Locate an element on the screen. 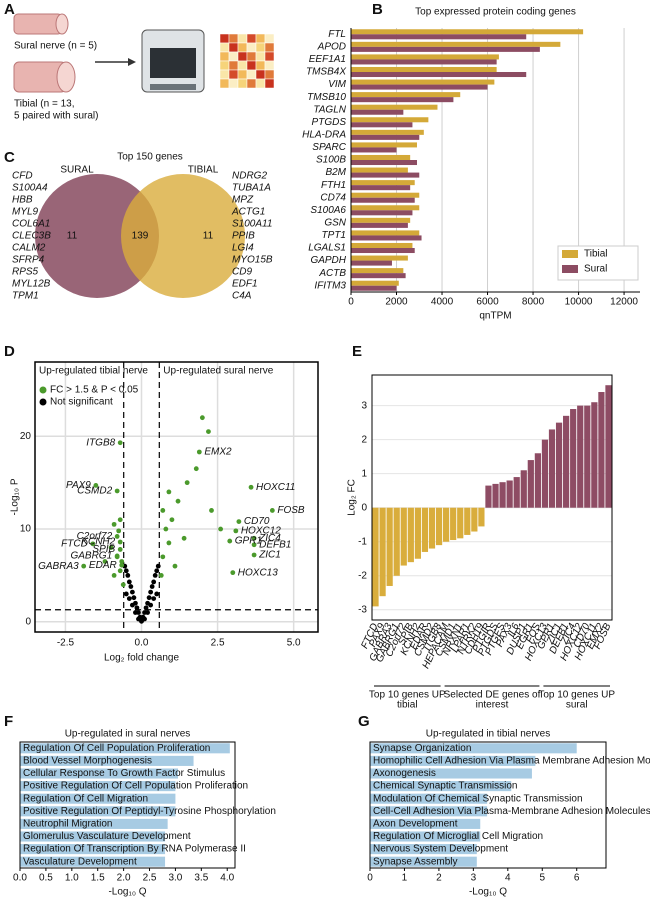 The height and width of the screenshot is (900, 650). chart-title: Top expressed protein coding genes is located at coordinates (495, 12).